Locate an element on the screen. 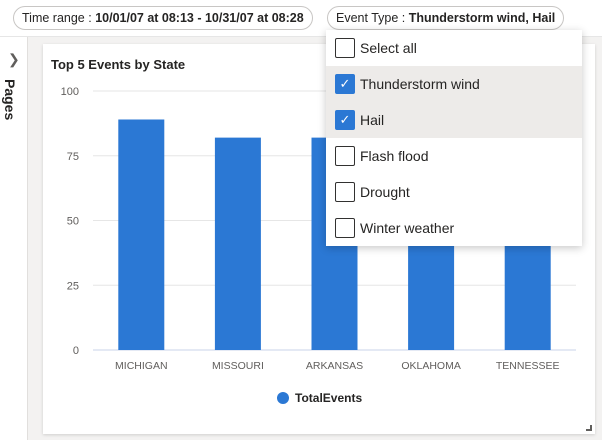 This screenshot has width=602, height=440. event-type-label: Event Type : is located at coordinates (372, 18).